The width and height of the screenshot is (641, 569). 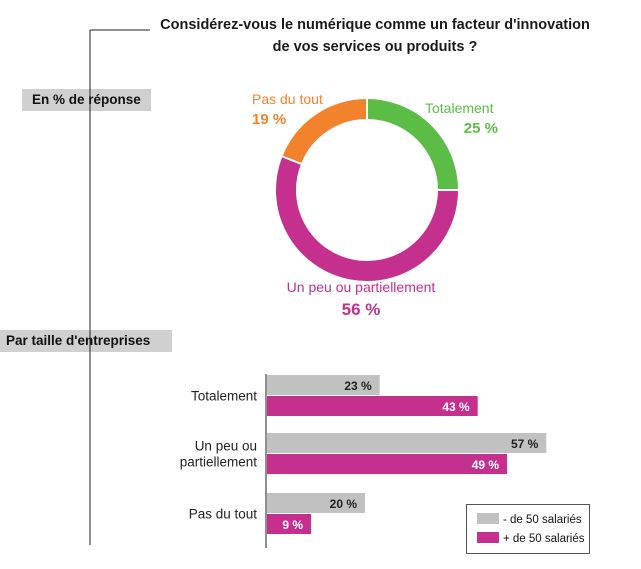 I want to click on legend-label-large: + de 50 salariés, so click(x=544, y=539).